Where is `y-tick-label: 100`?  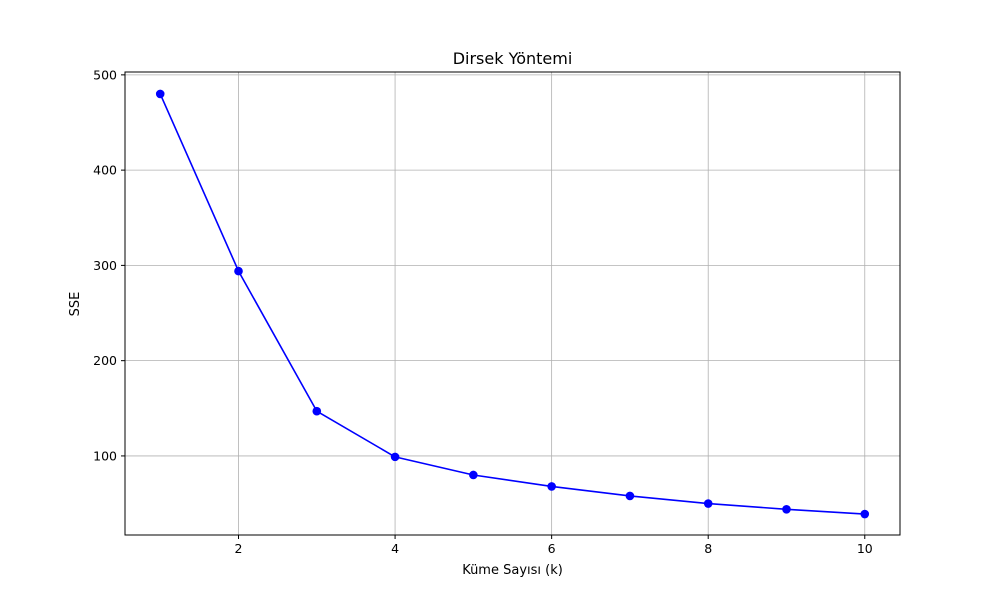 y-tick-label: 100 is located at coordinates (105, 455).